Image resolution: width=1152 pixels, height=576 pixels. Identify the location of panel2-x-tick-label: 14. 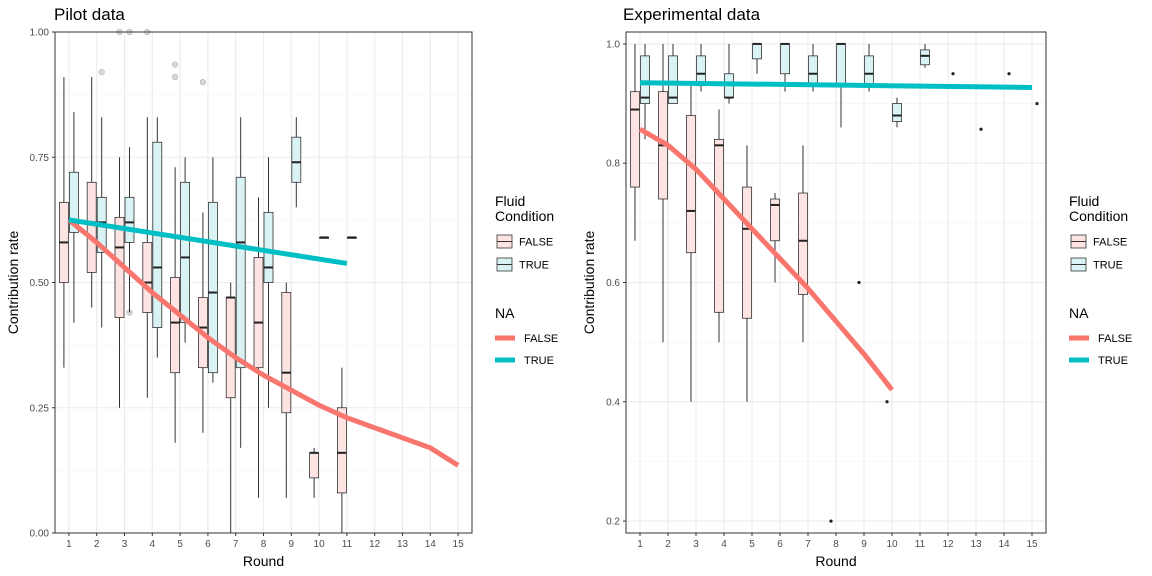
(1004, 544).